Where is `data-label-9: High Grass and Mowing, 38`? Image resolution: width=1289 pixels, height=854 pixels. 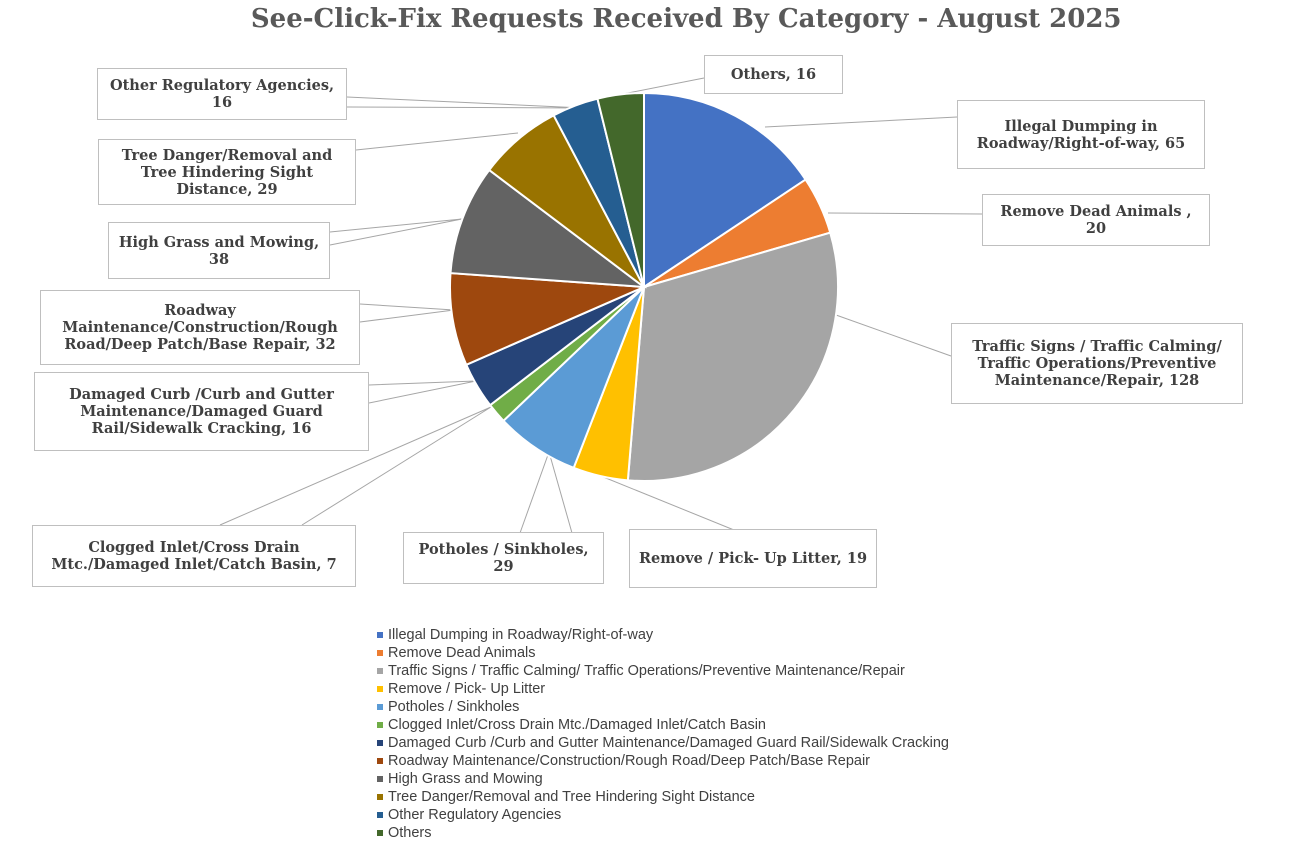 data-label-9: High Grass and Mowing, 38 is located at coordinates (219, 250).